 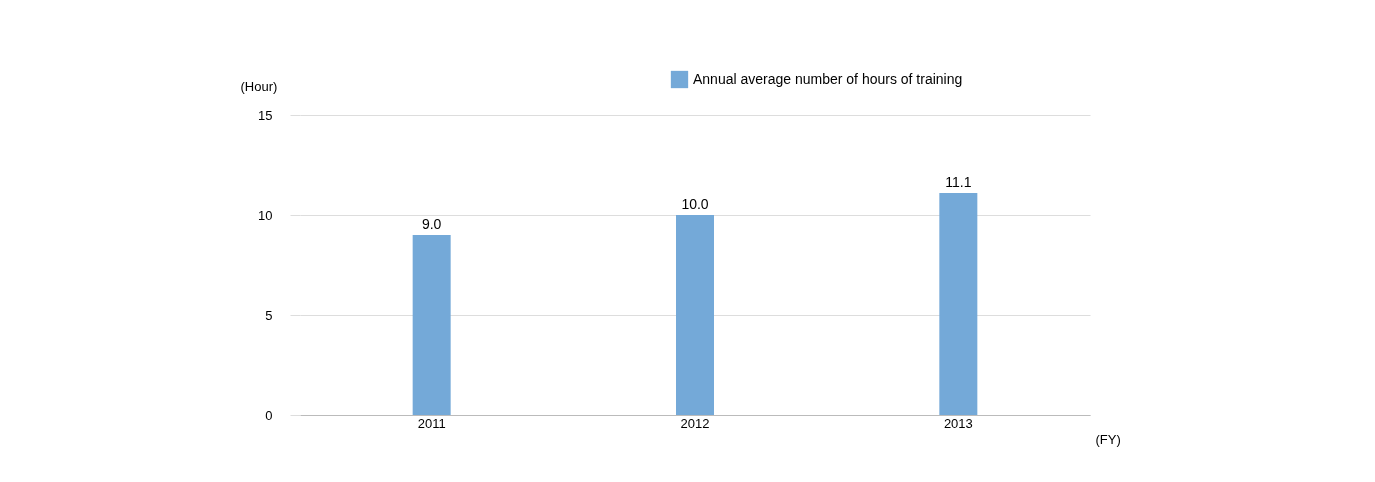 I want to click on y-tick-label: 15, so click(x=265, y=115).